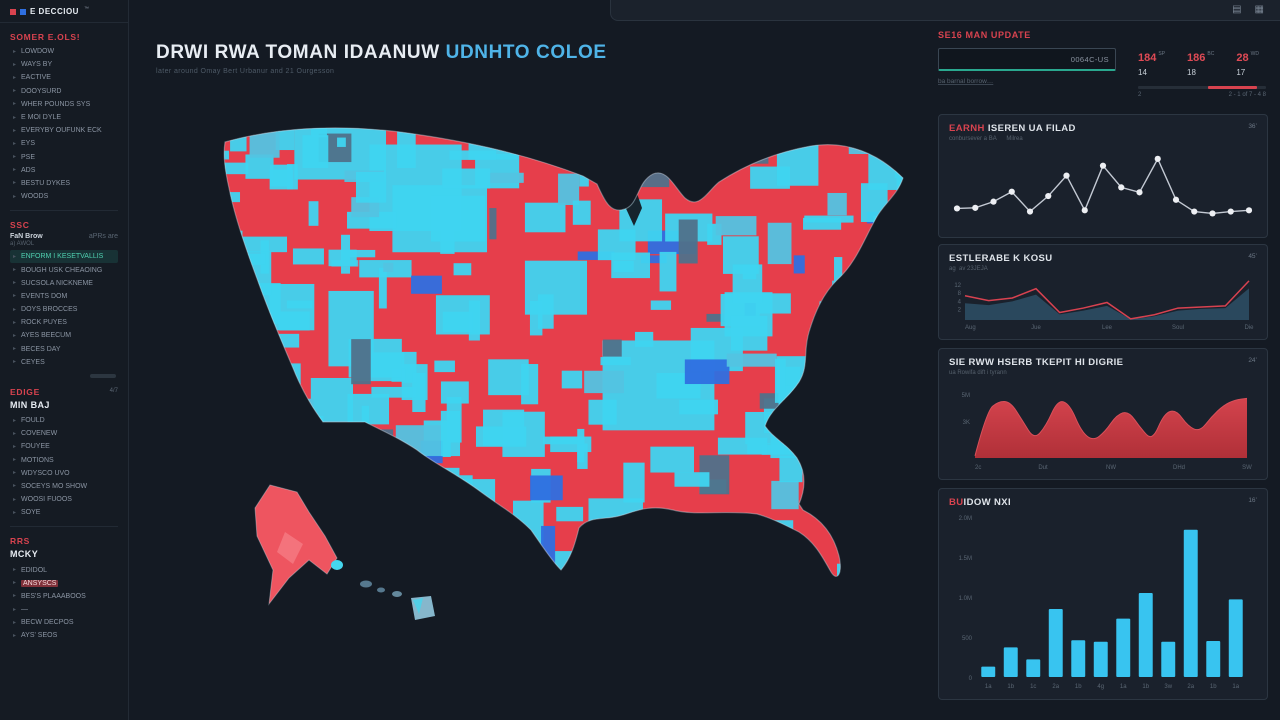  What do you see at coordinates (22, 244) in the screenshot?
I see `section-meta-sub: a) AWOL` at bounding box center [22, 244].